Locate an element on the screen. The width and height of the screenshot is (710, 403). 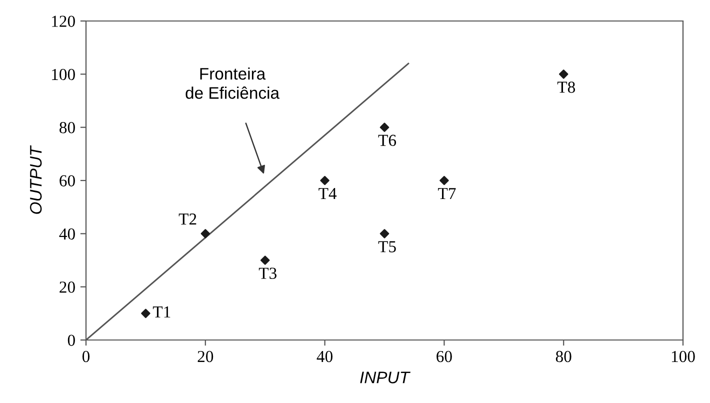
annotation: T5 is located at coordinates (387, 246).